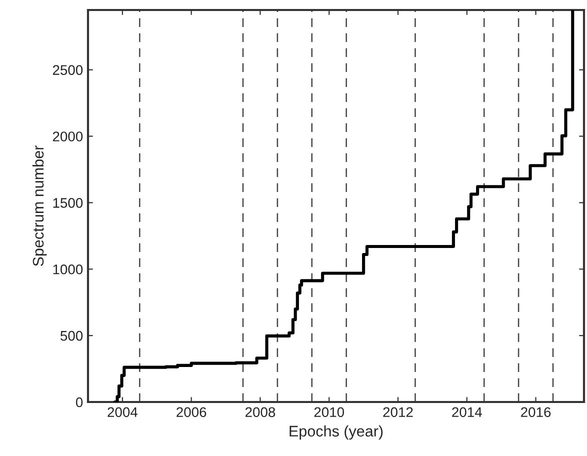 The width and height of the screenshot is (587, 456). What do you see at coordinates (68, 203) in the screenshot?
I see `y-tick-label: 1500` at bounding box center [68, 203].